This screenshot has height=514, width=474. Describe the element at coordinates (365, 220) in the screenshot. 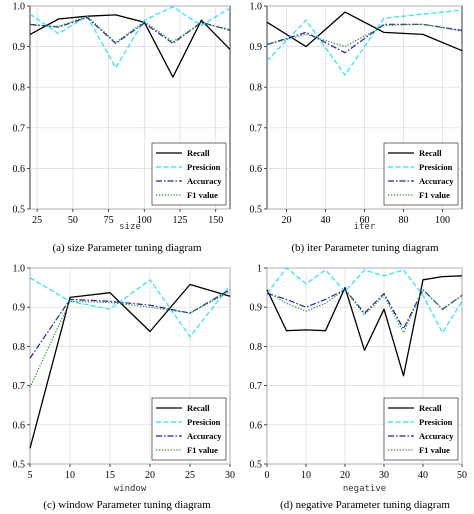

I see `x-tick-label: 60` at that location.